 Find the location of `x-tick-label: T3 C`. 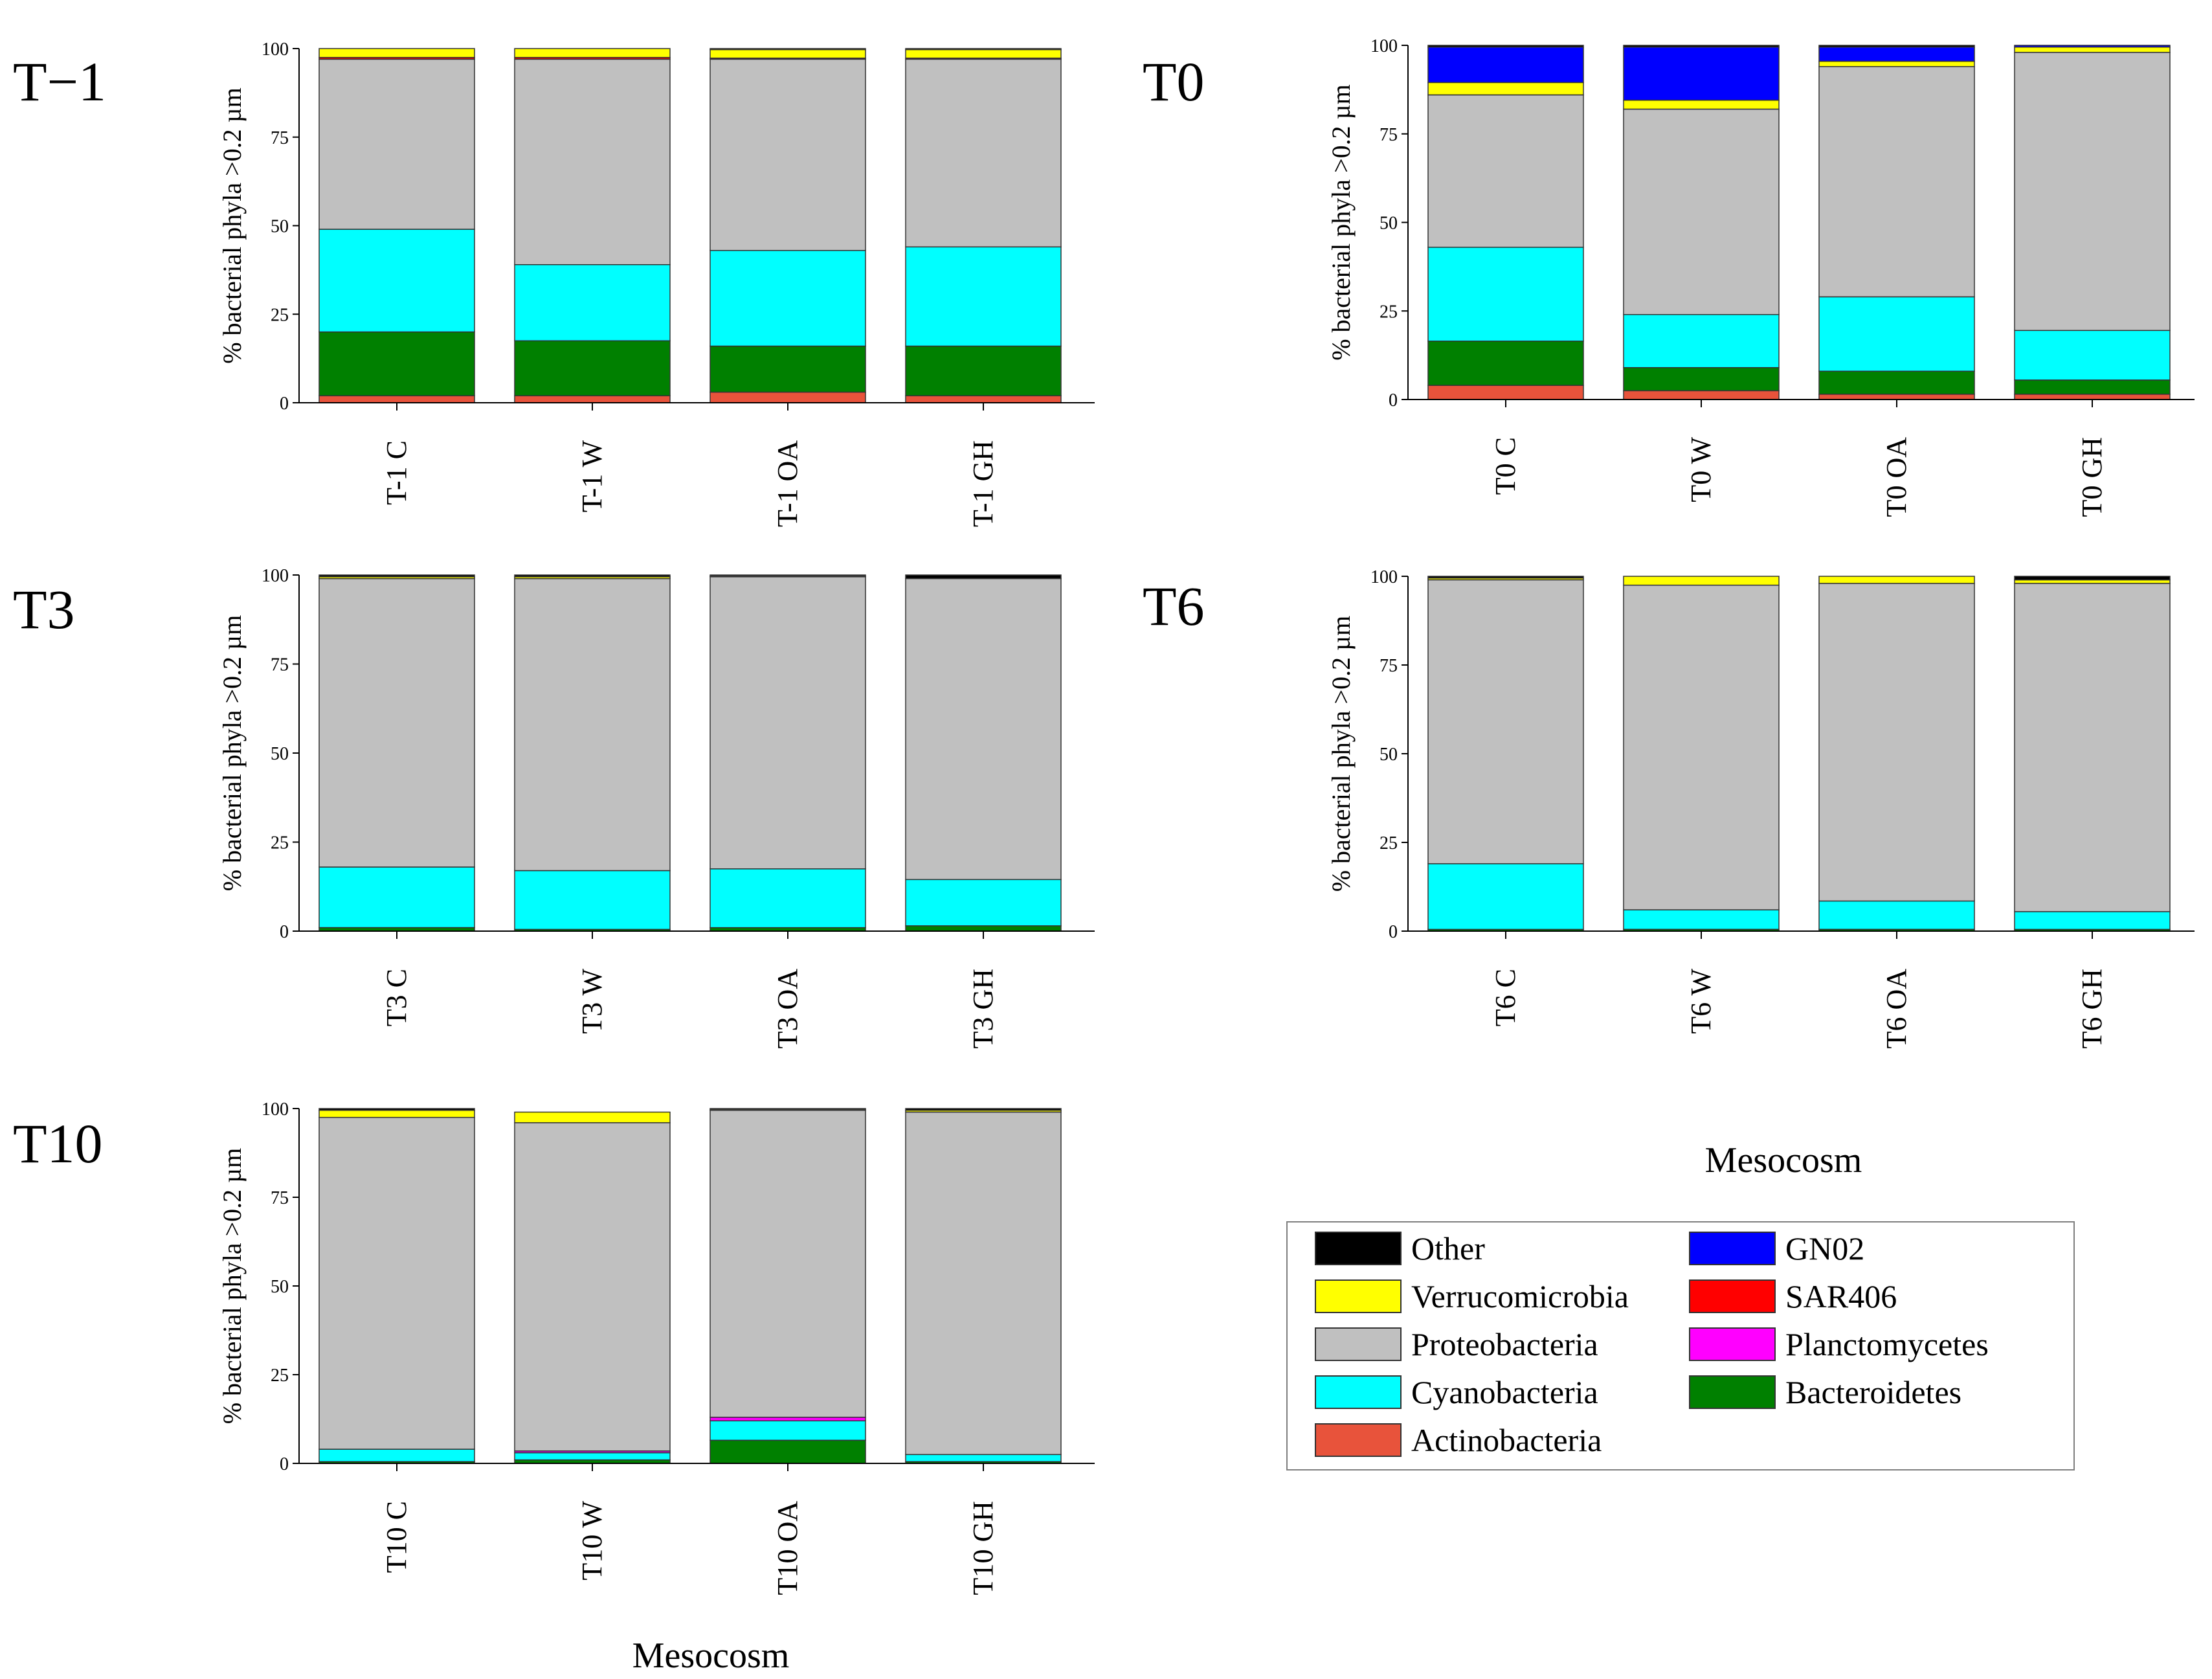

x-tick-label: T3 C is located at coordinates (396, 997).